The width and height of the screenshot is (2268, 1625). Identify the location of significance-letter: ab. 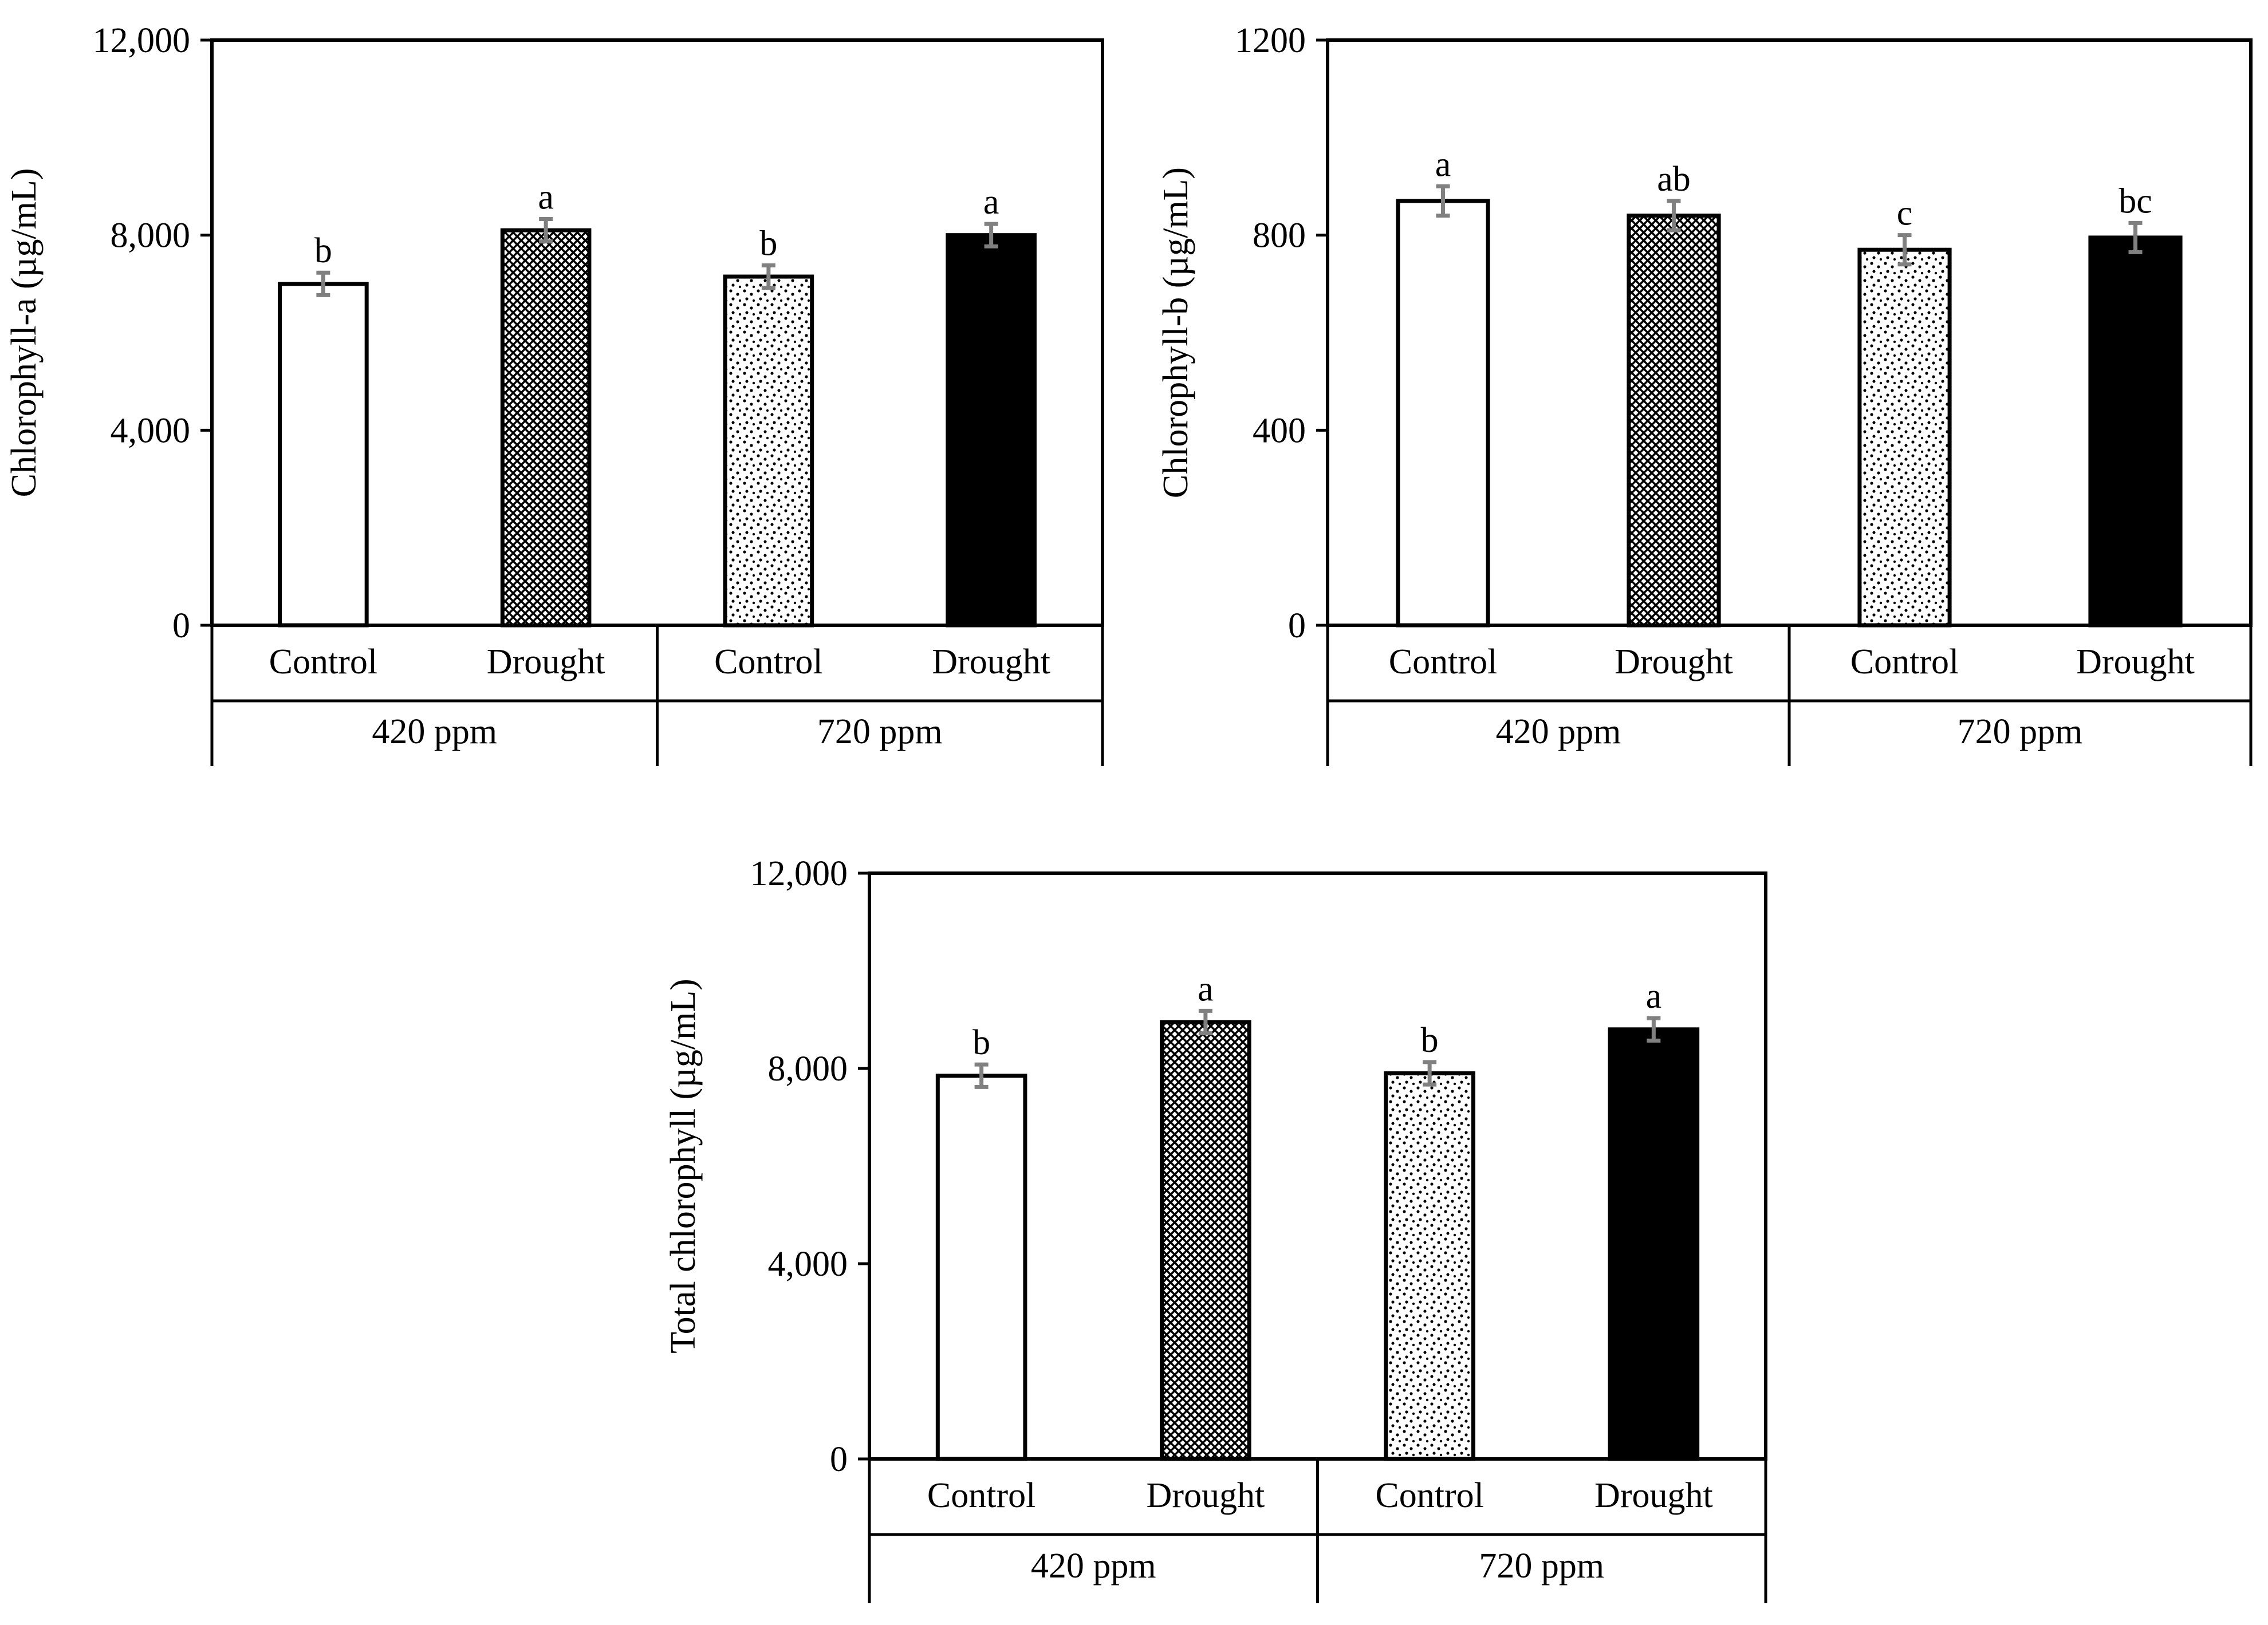
(1674, 179).